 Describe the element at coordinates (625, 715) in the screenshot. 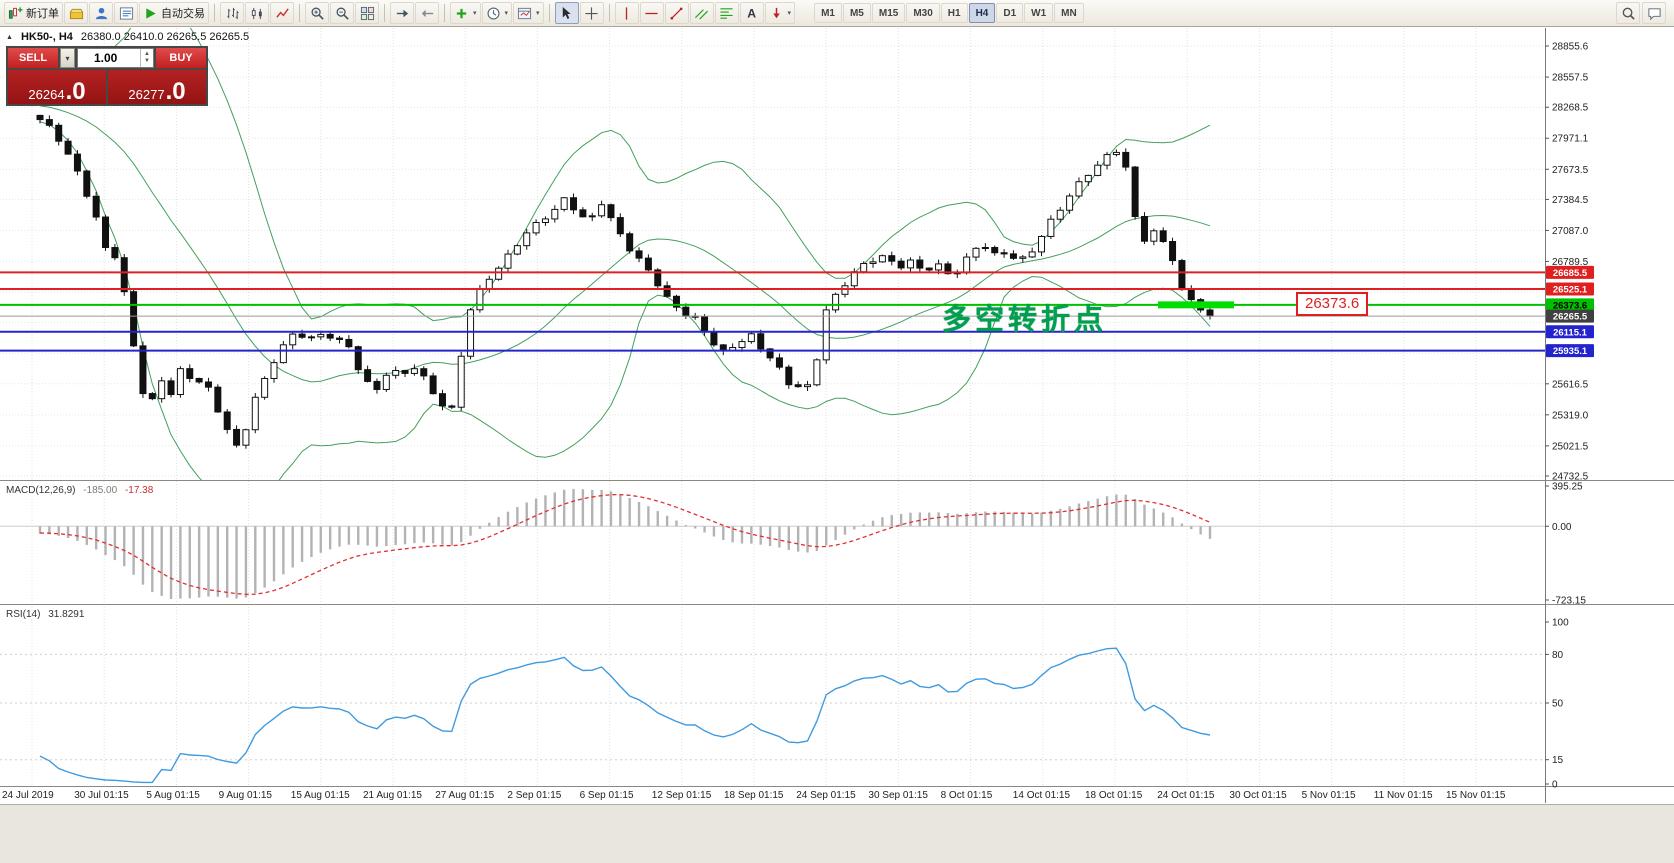

I see `rsi-line` at that location.